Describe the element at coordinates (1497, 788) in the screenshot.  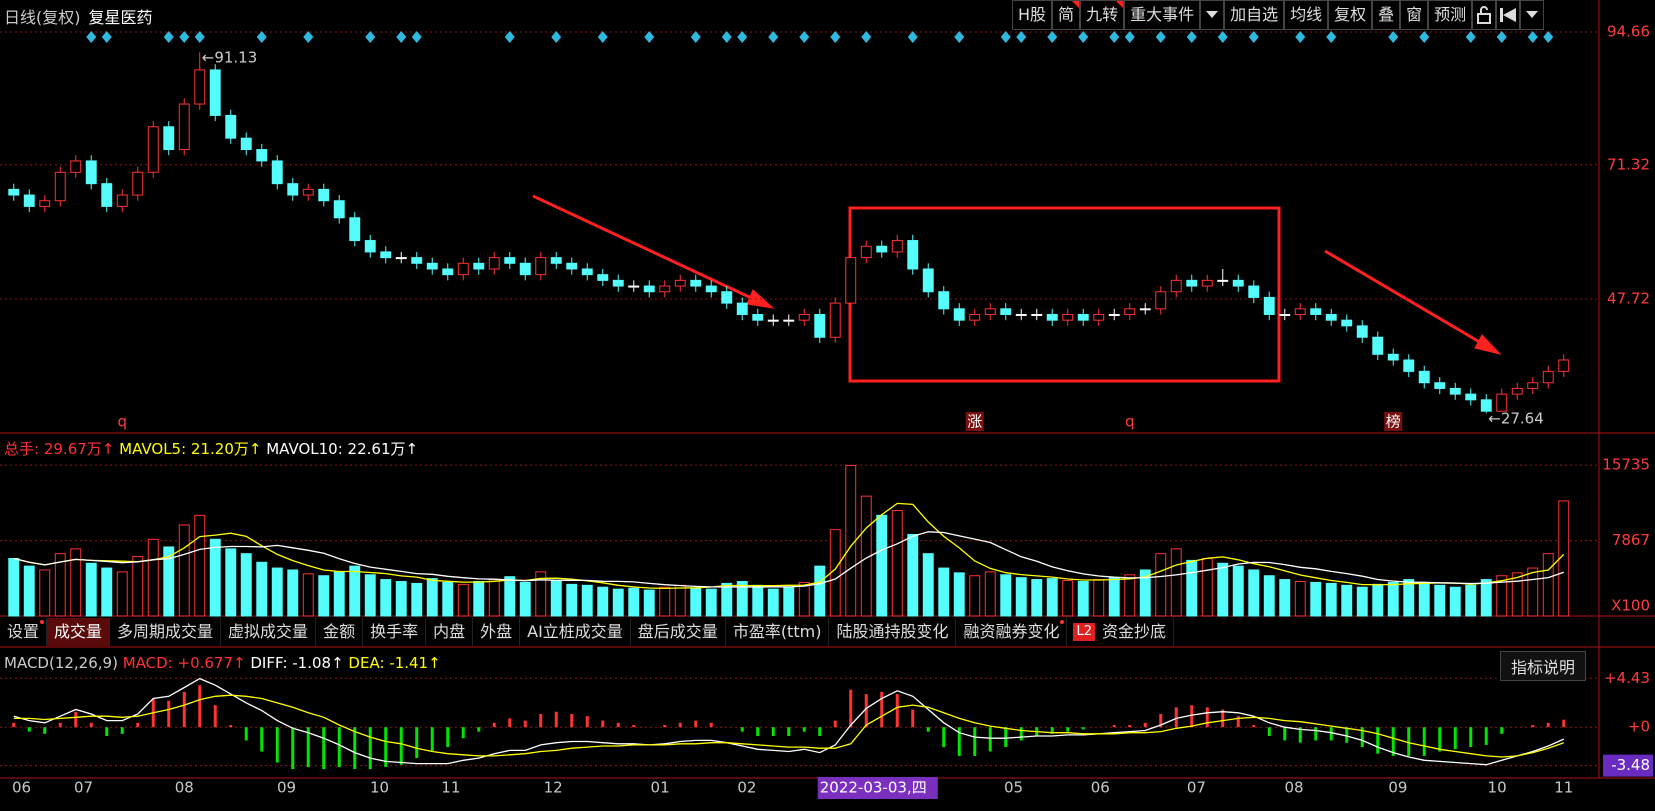
I see `x-tick-label: 10` at that location.